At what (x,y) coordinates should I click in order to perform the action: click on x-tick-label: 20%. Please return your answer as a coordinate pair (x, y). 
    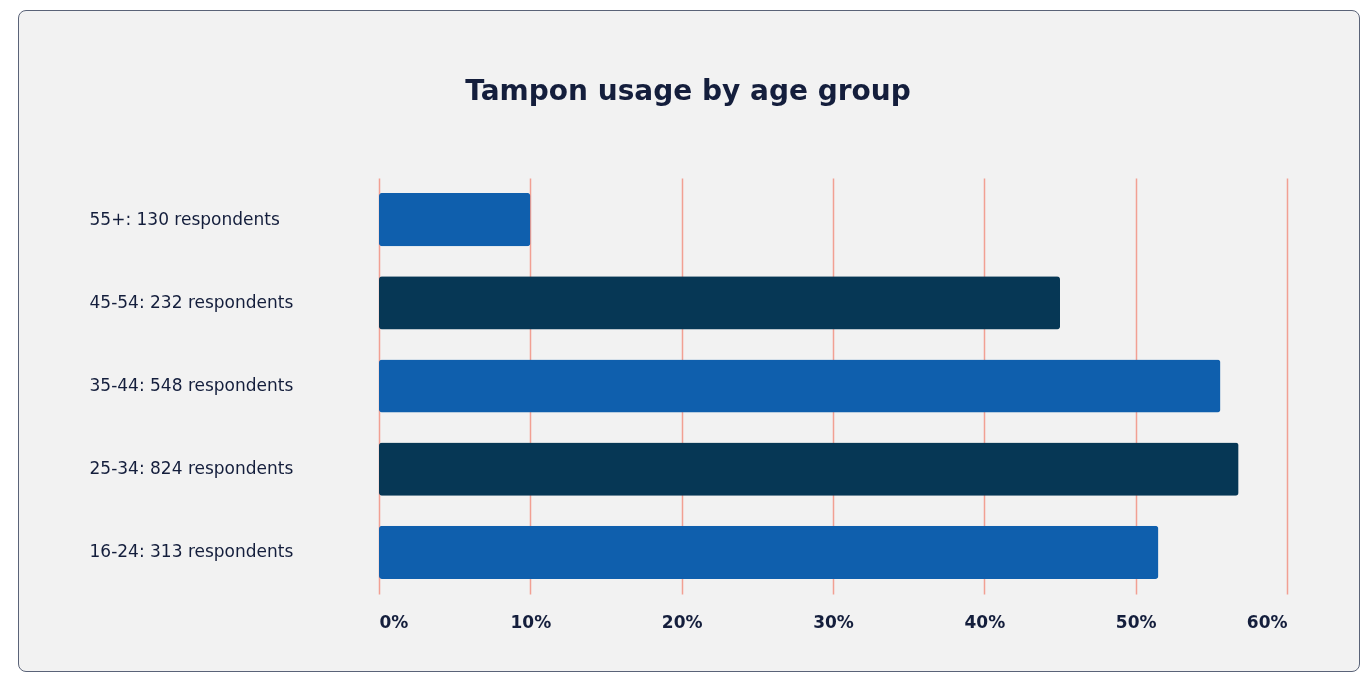
    Looking at the image, I should click on (682, 621).